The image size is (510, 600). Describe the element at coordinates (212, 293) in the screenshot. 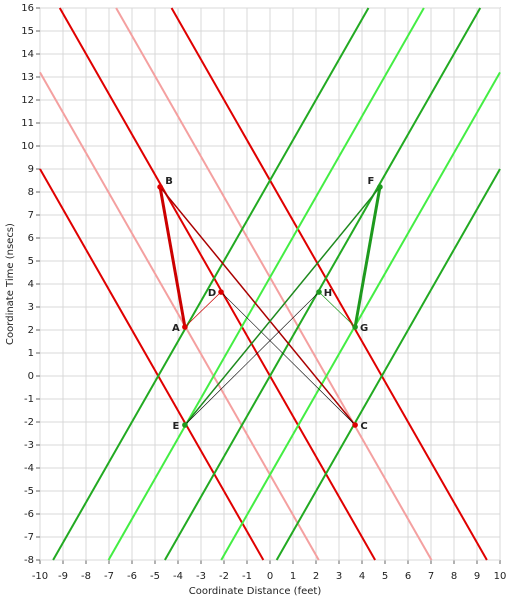

I see `event-label: D` at that location.